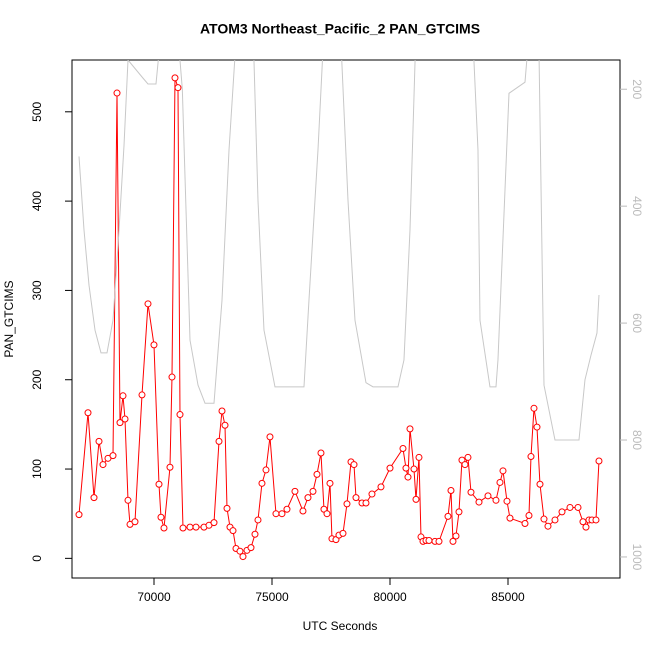  I want to click on x-tick-label: 80000, so click(390, 597).